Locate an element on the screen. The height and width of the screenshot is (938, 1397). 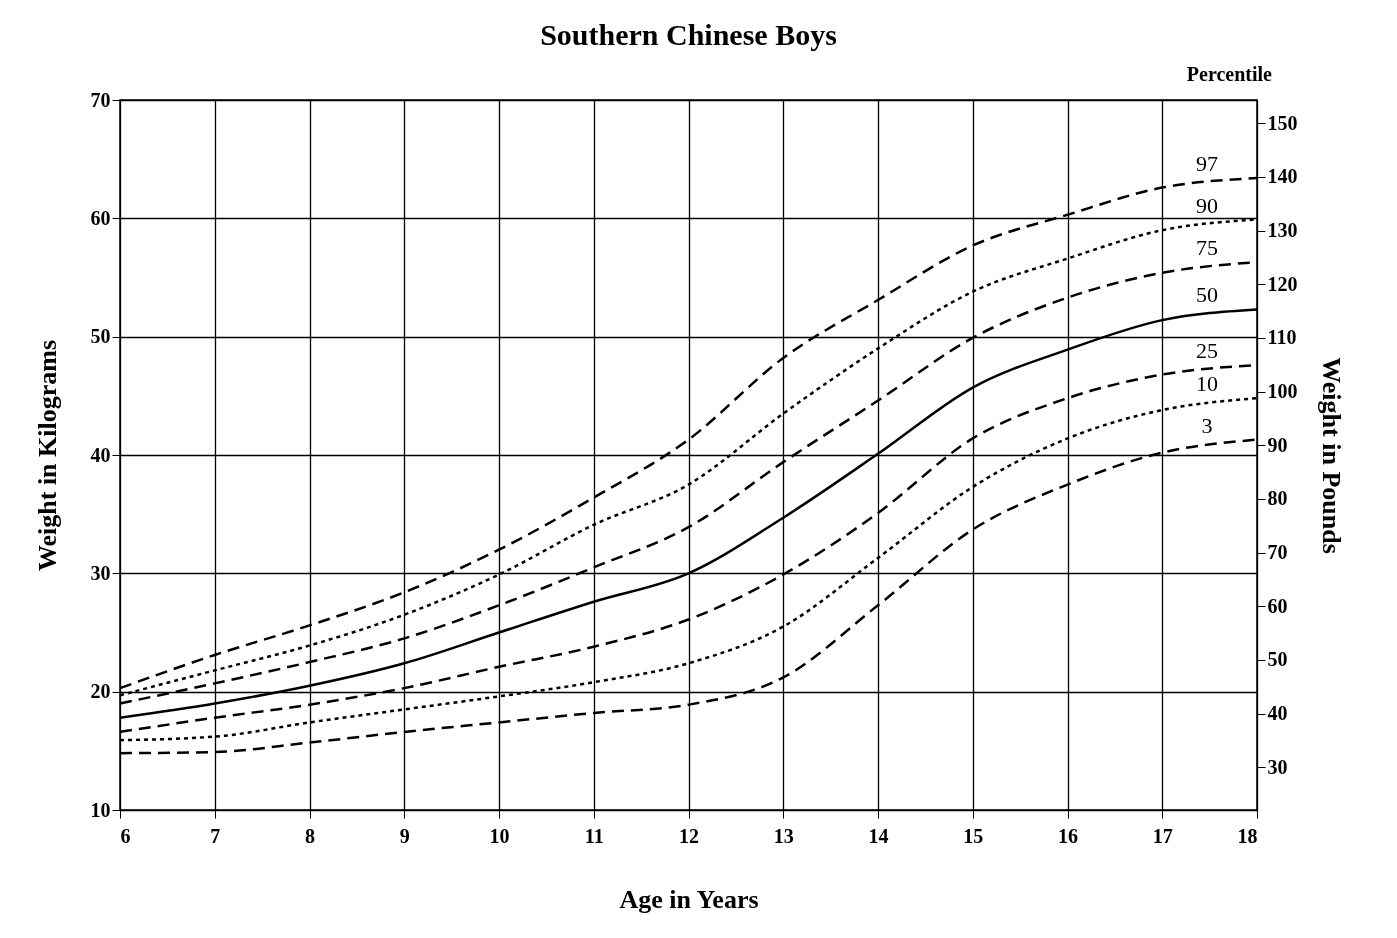
series-label: 50 is located at coordinates (1207, 295).